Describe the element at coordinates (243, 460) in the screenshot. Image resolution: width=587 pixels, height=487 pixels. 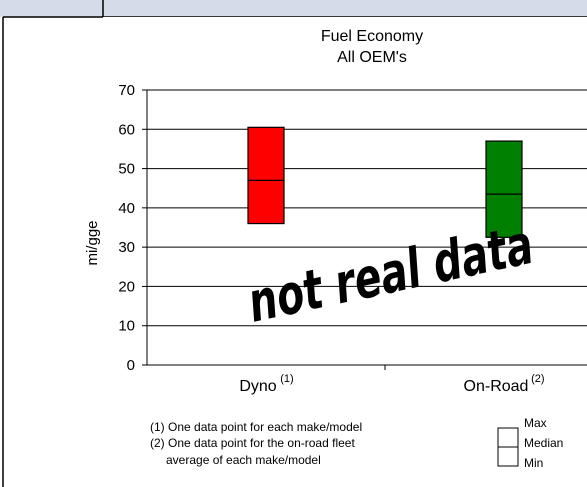
I see `footnote-3: average of each make/model` at that location.